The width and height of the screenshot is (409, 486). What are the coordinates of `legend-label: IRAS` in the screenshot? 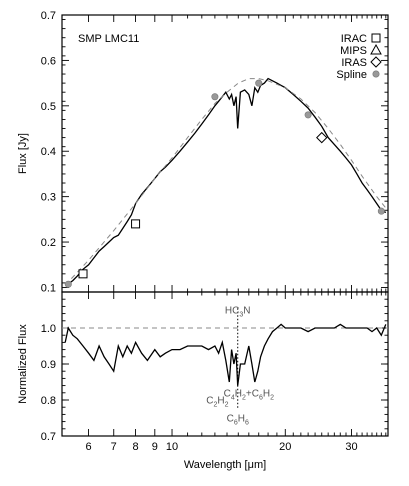 It's located at (354, 63).